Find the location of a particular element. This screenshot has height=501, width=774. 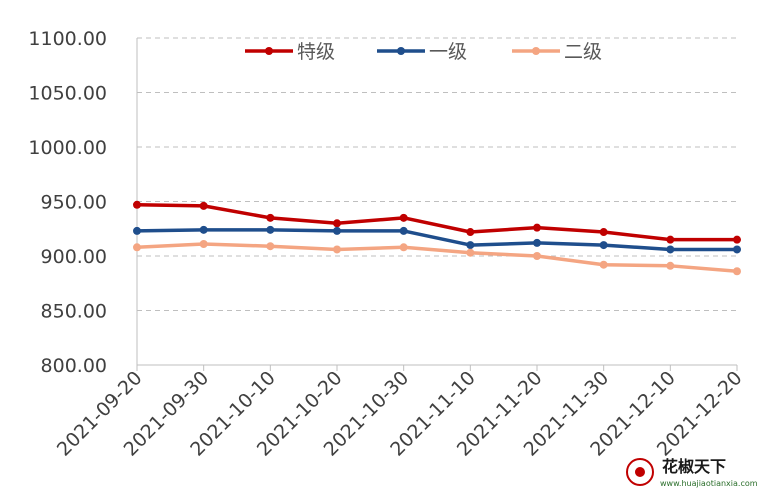

y-tick-label: 1000.00 is located at coordinates (67, 148).